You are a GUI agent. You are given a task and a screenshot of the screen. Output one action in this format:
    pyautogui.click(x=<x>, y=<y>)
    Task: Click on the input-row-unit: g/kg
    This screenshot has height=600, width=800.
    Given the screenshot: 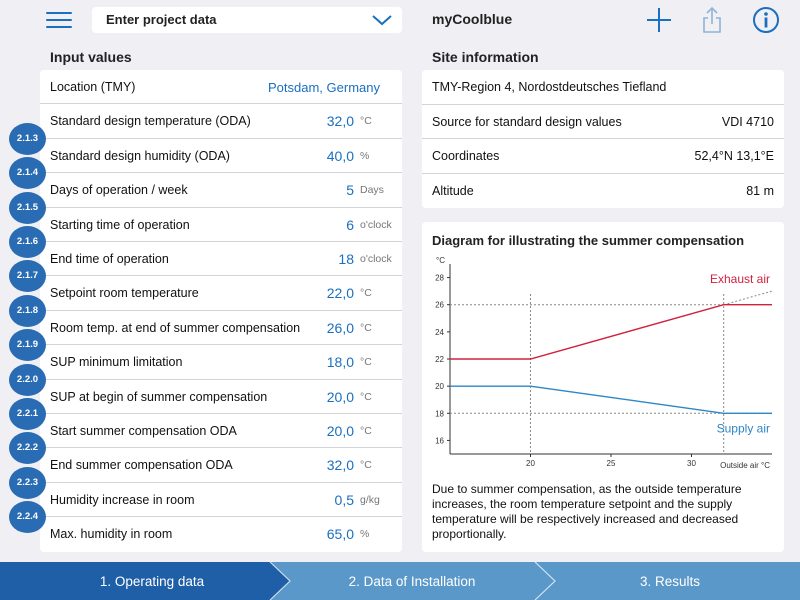 What is the action you would take?
    pyautogui.click(x=370, y=499)
    